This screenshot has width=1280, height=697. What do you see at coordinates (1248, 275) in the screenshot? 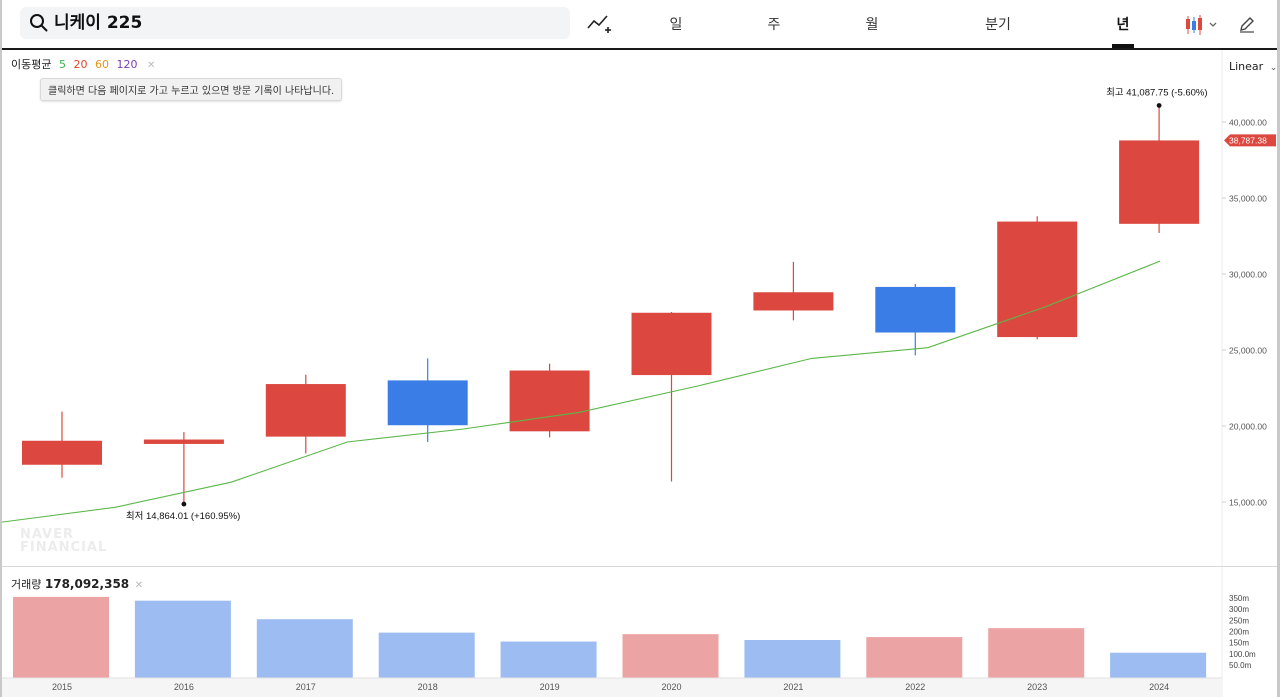
I see `y-tick-label: 30,000.00` at bounding box center [1248, 275].